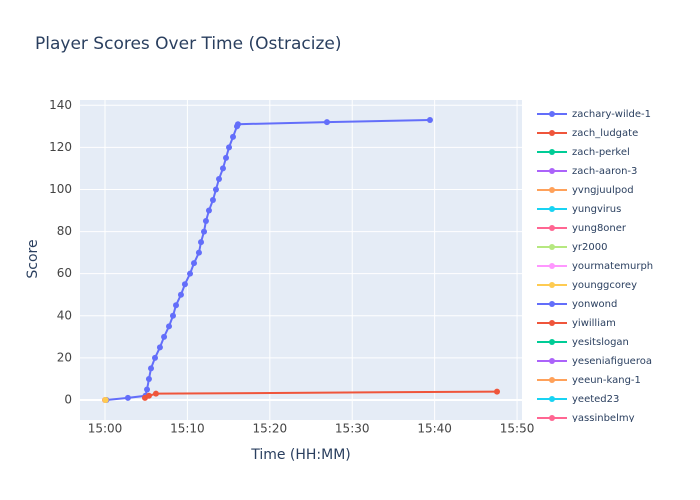 The image size is (700, 500). What do you see at coordinates (600, 342) in the screenshot?
I see `legend-label: yesitslogan` at bounding box center [600, 342].